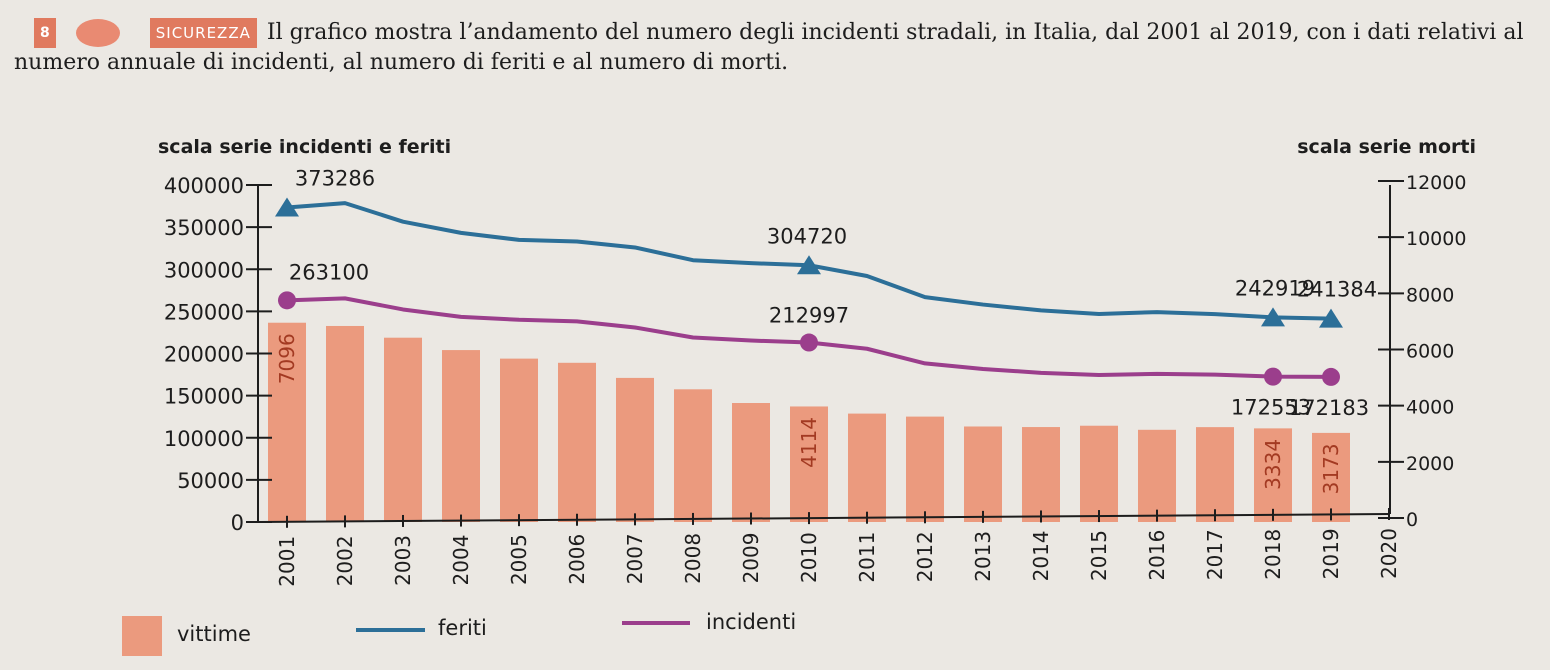 This screenshot has width=1550, height=670. Describe the element at coordinates (210, 481) in the screenshot. I see `left-tick-label: 50000` at that location.